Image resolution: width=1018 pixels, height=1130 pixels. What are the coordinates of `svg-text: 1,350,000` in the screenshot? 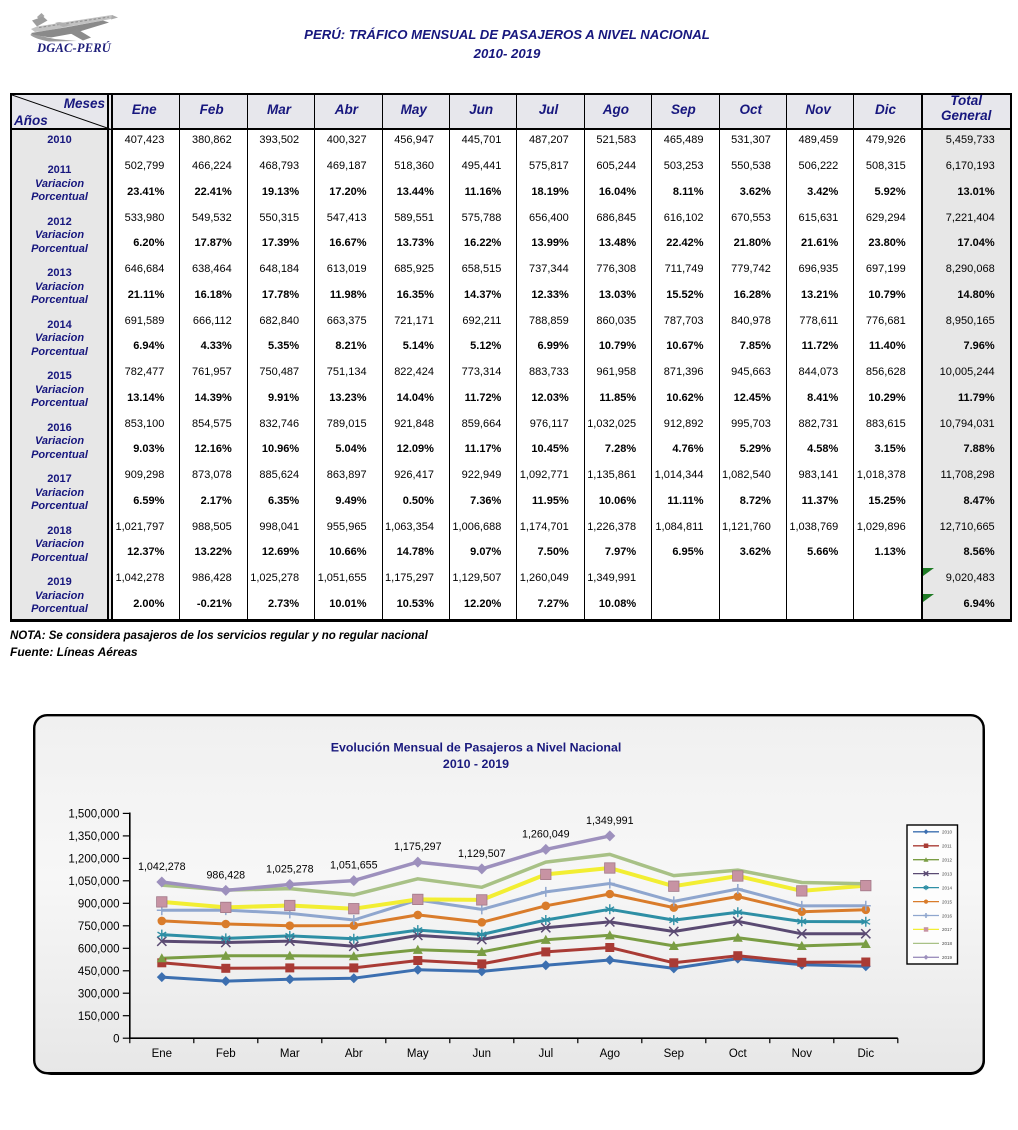 It's located at (93, 837).